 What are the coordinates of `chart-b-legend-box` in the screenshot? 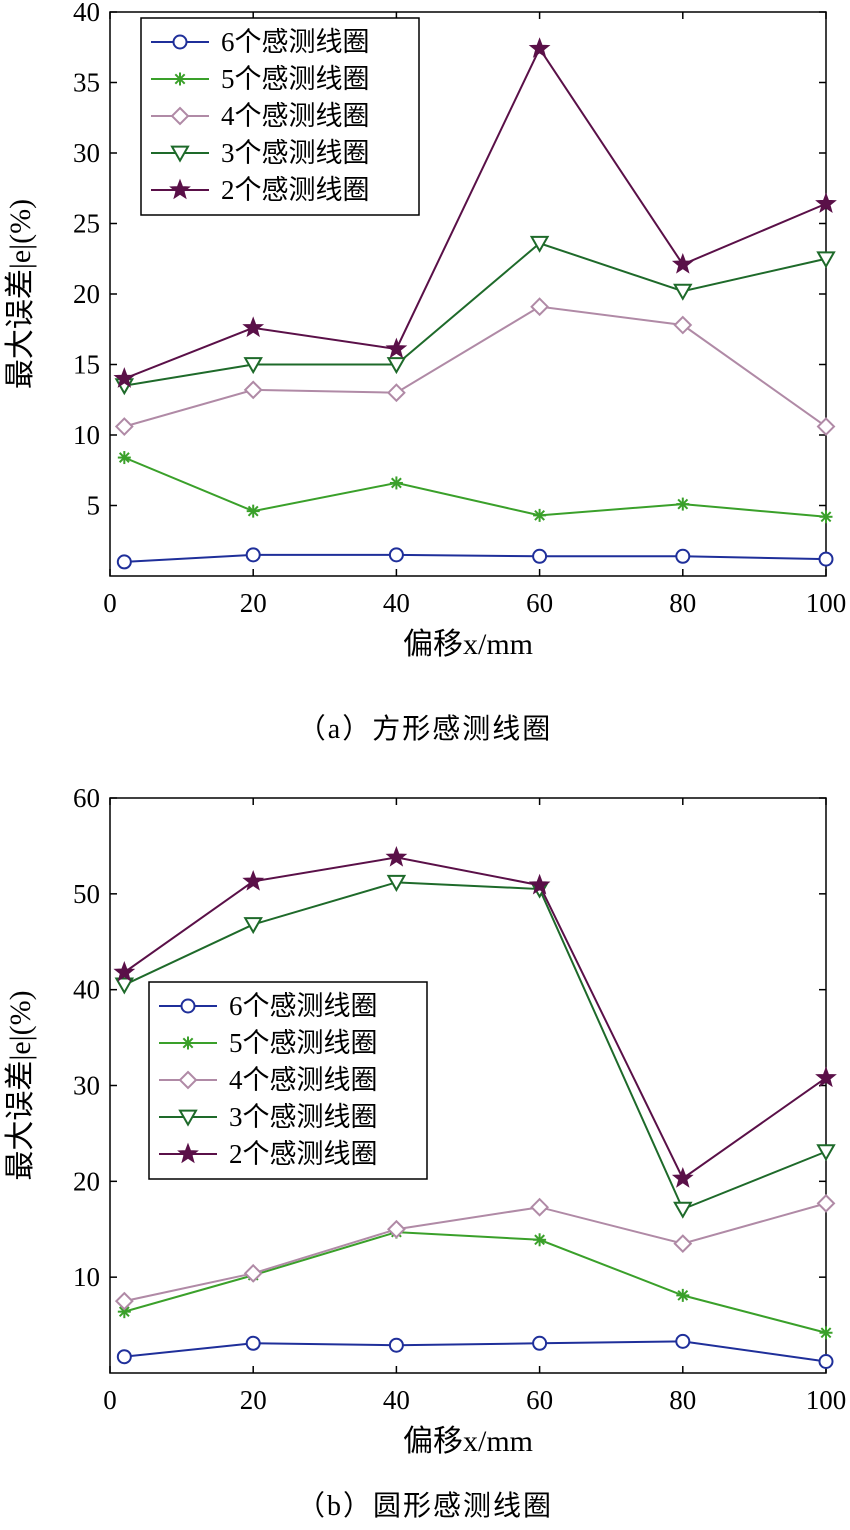 It's located at (288, 1080).